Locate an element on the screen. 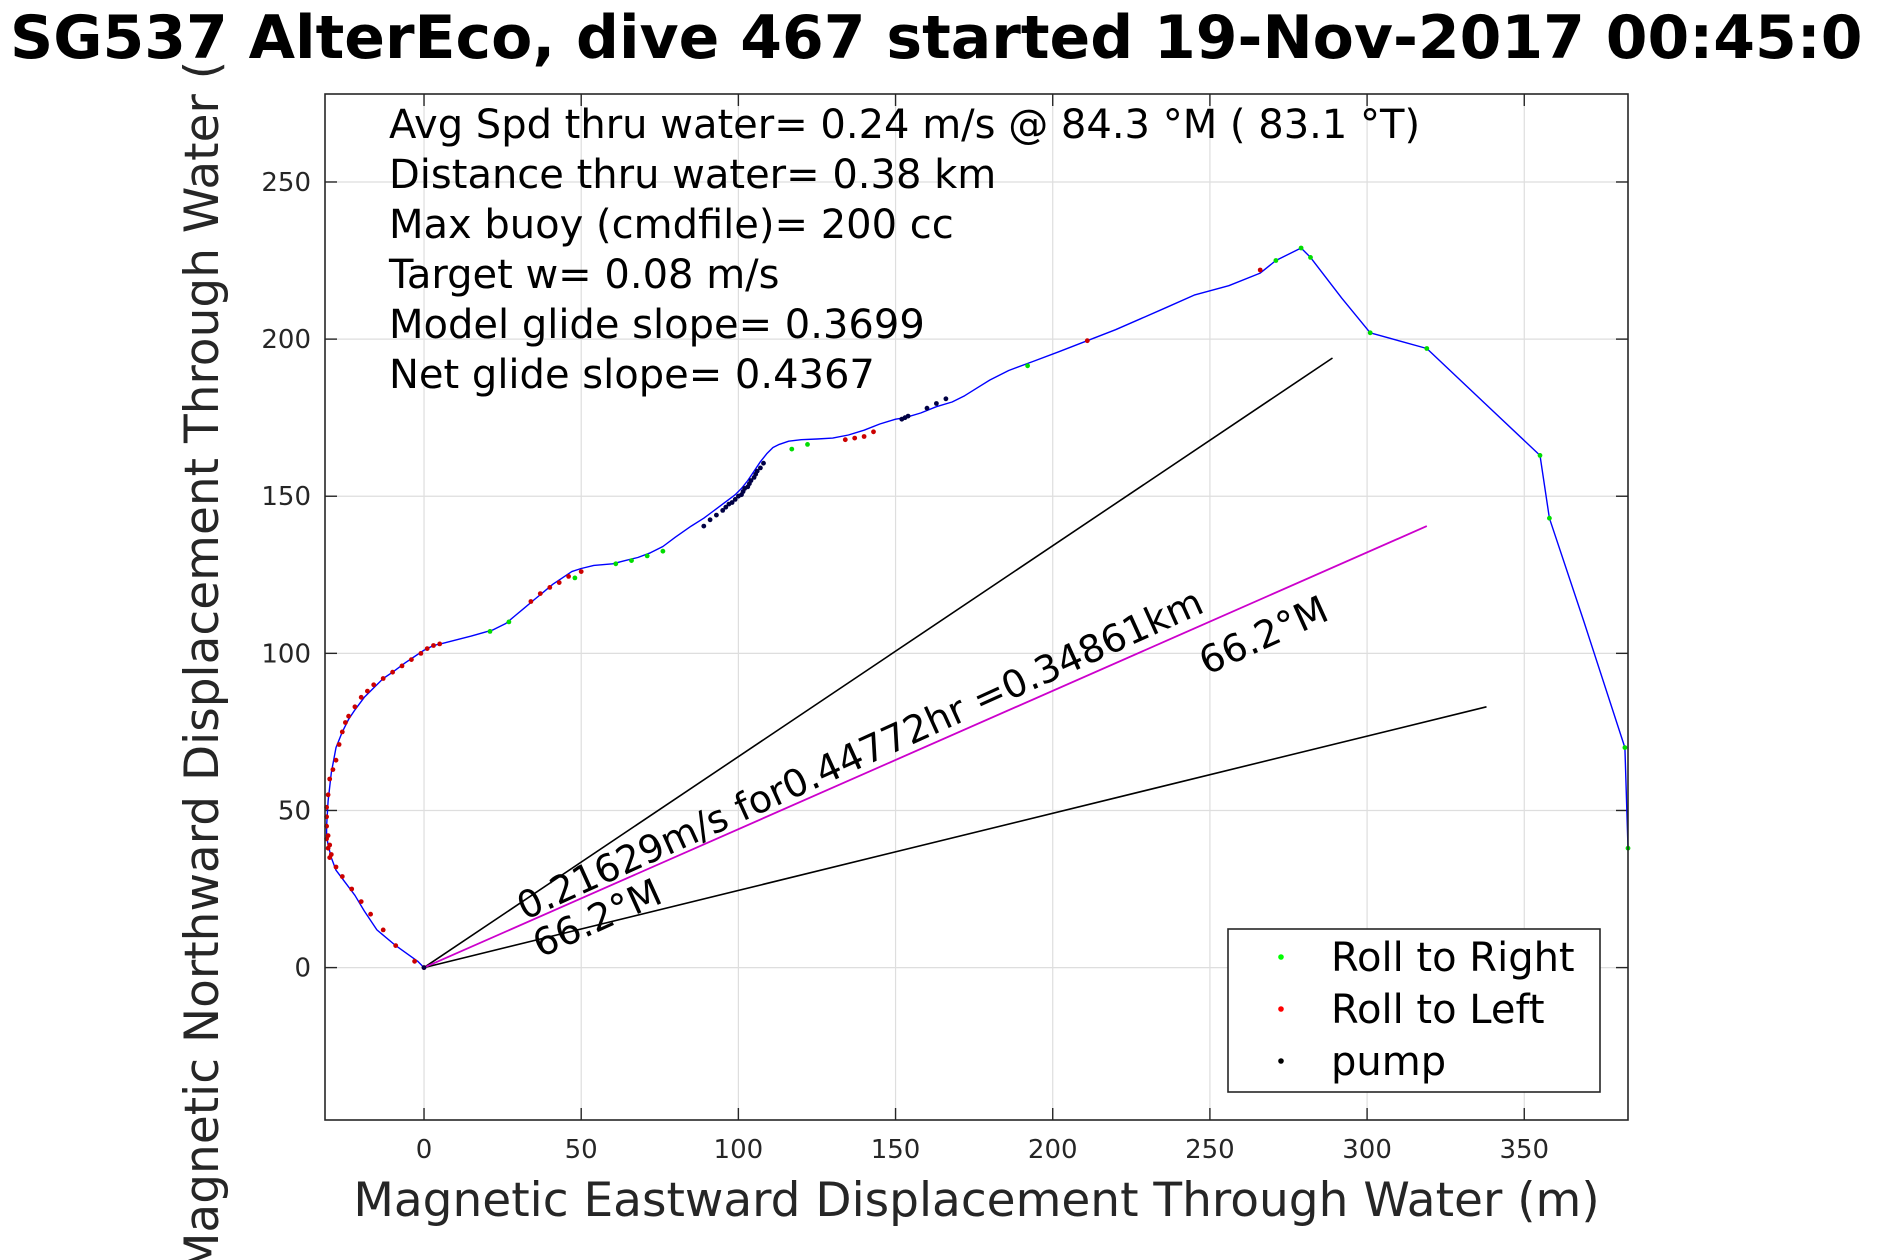 The width and height of the screenshot is (1890, 1260). x-tick-label: 250 is located at coordinates (1210, 1150).